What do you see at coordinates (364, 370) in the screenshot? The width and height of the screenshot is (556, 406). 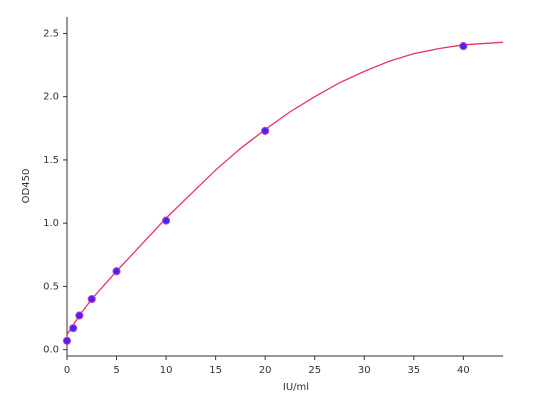 I see `x-tick-label: 30` at bounding box center [364, 370].